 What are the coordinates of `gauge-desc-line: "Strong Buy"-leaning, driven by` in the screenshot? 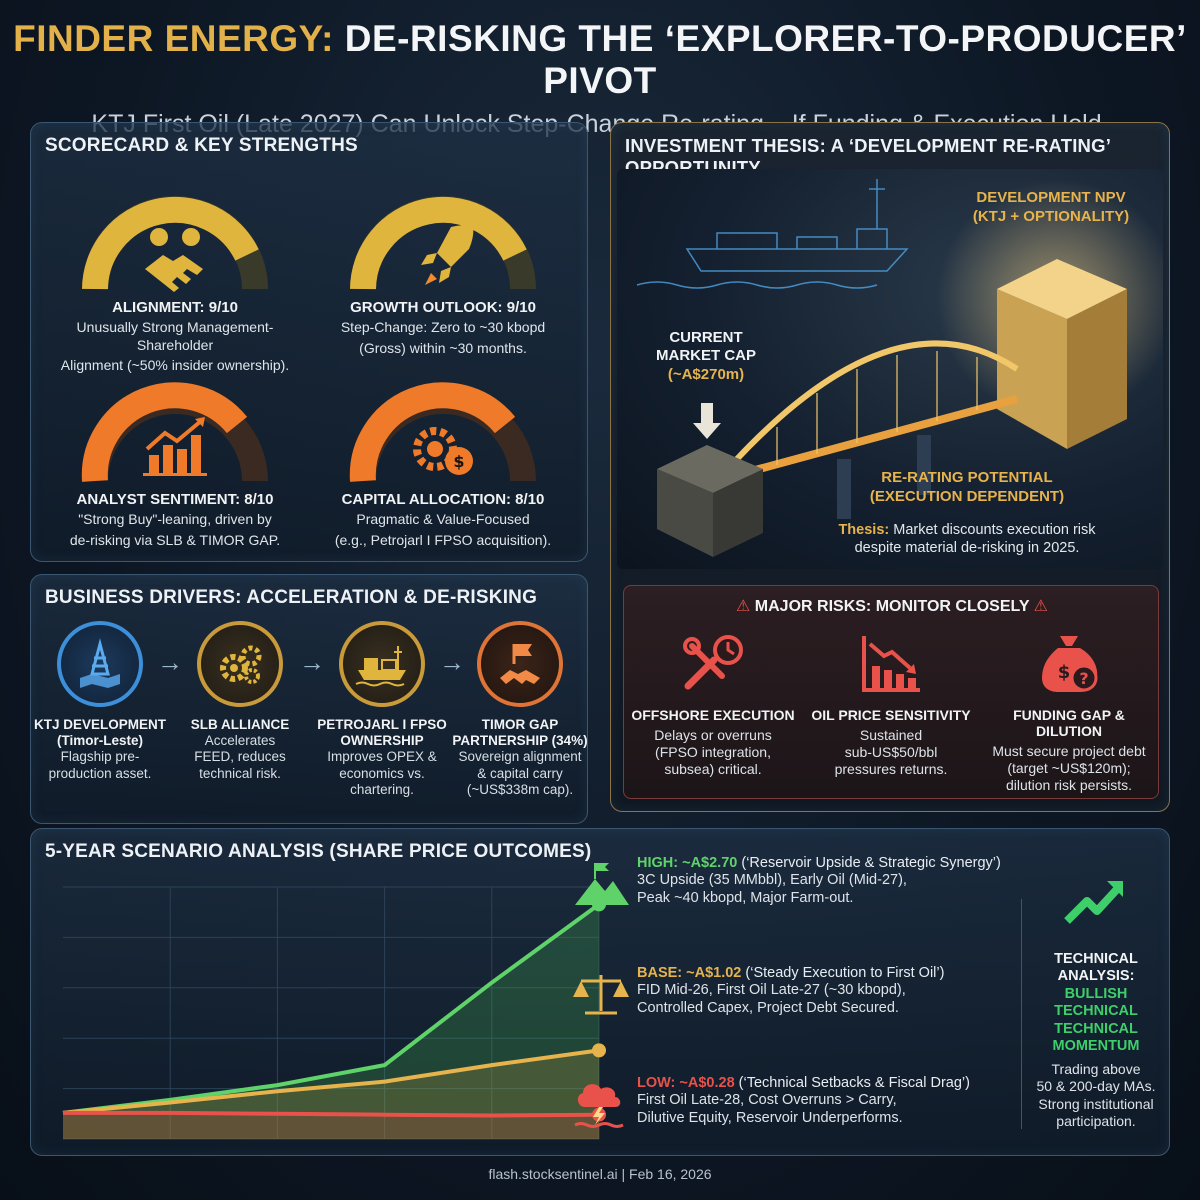 It's located at (175, 519).